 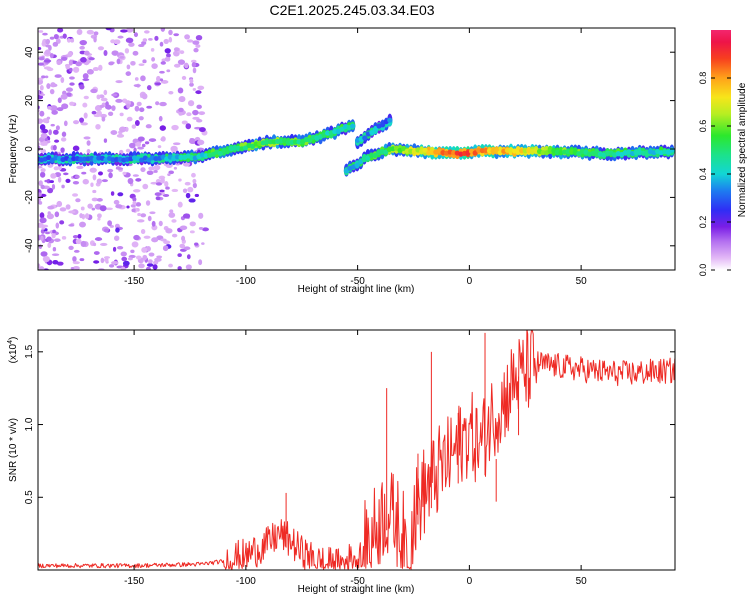 I want to click on svg-text: (x104), so click(x=13, y=350).